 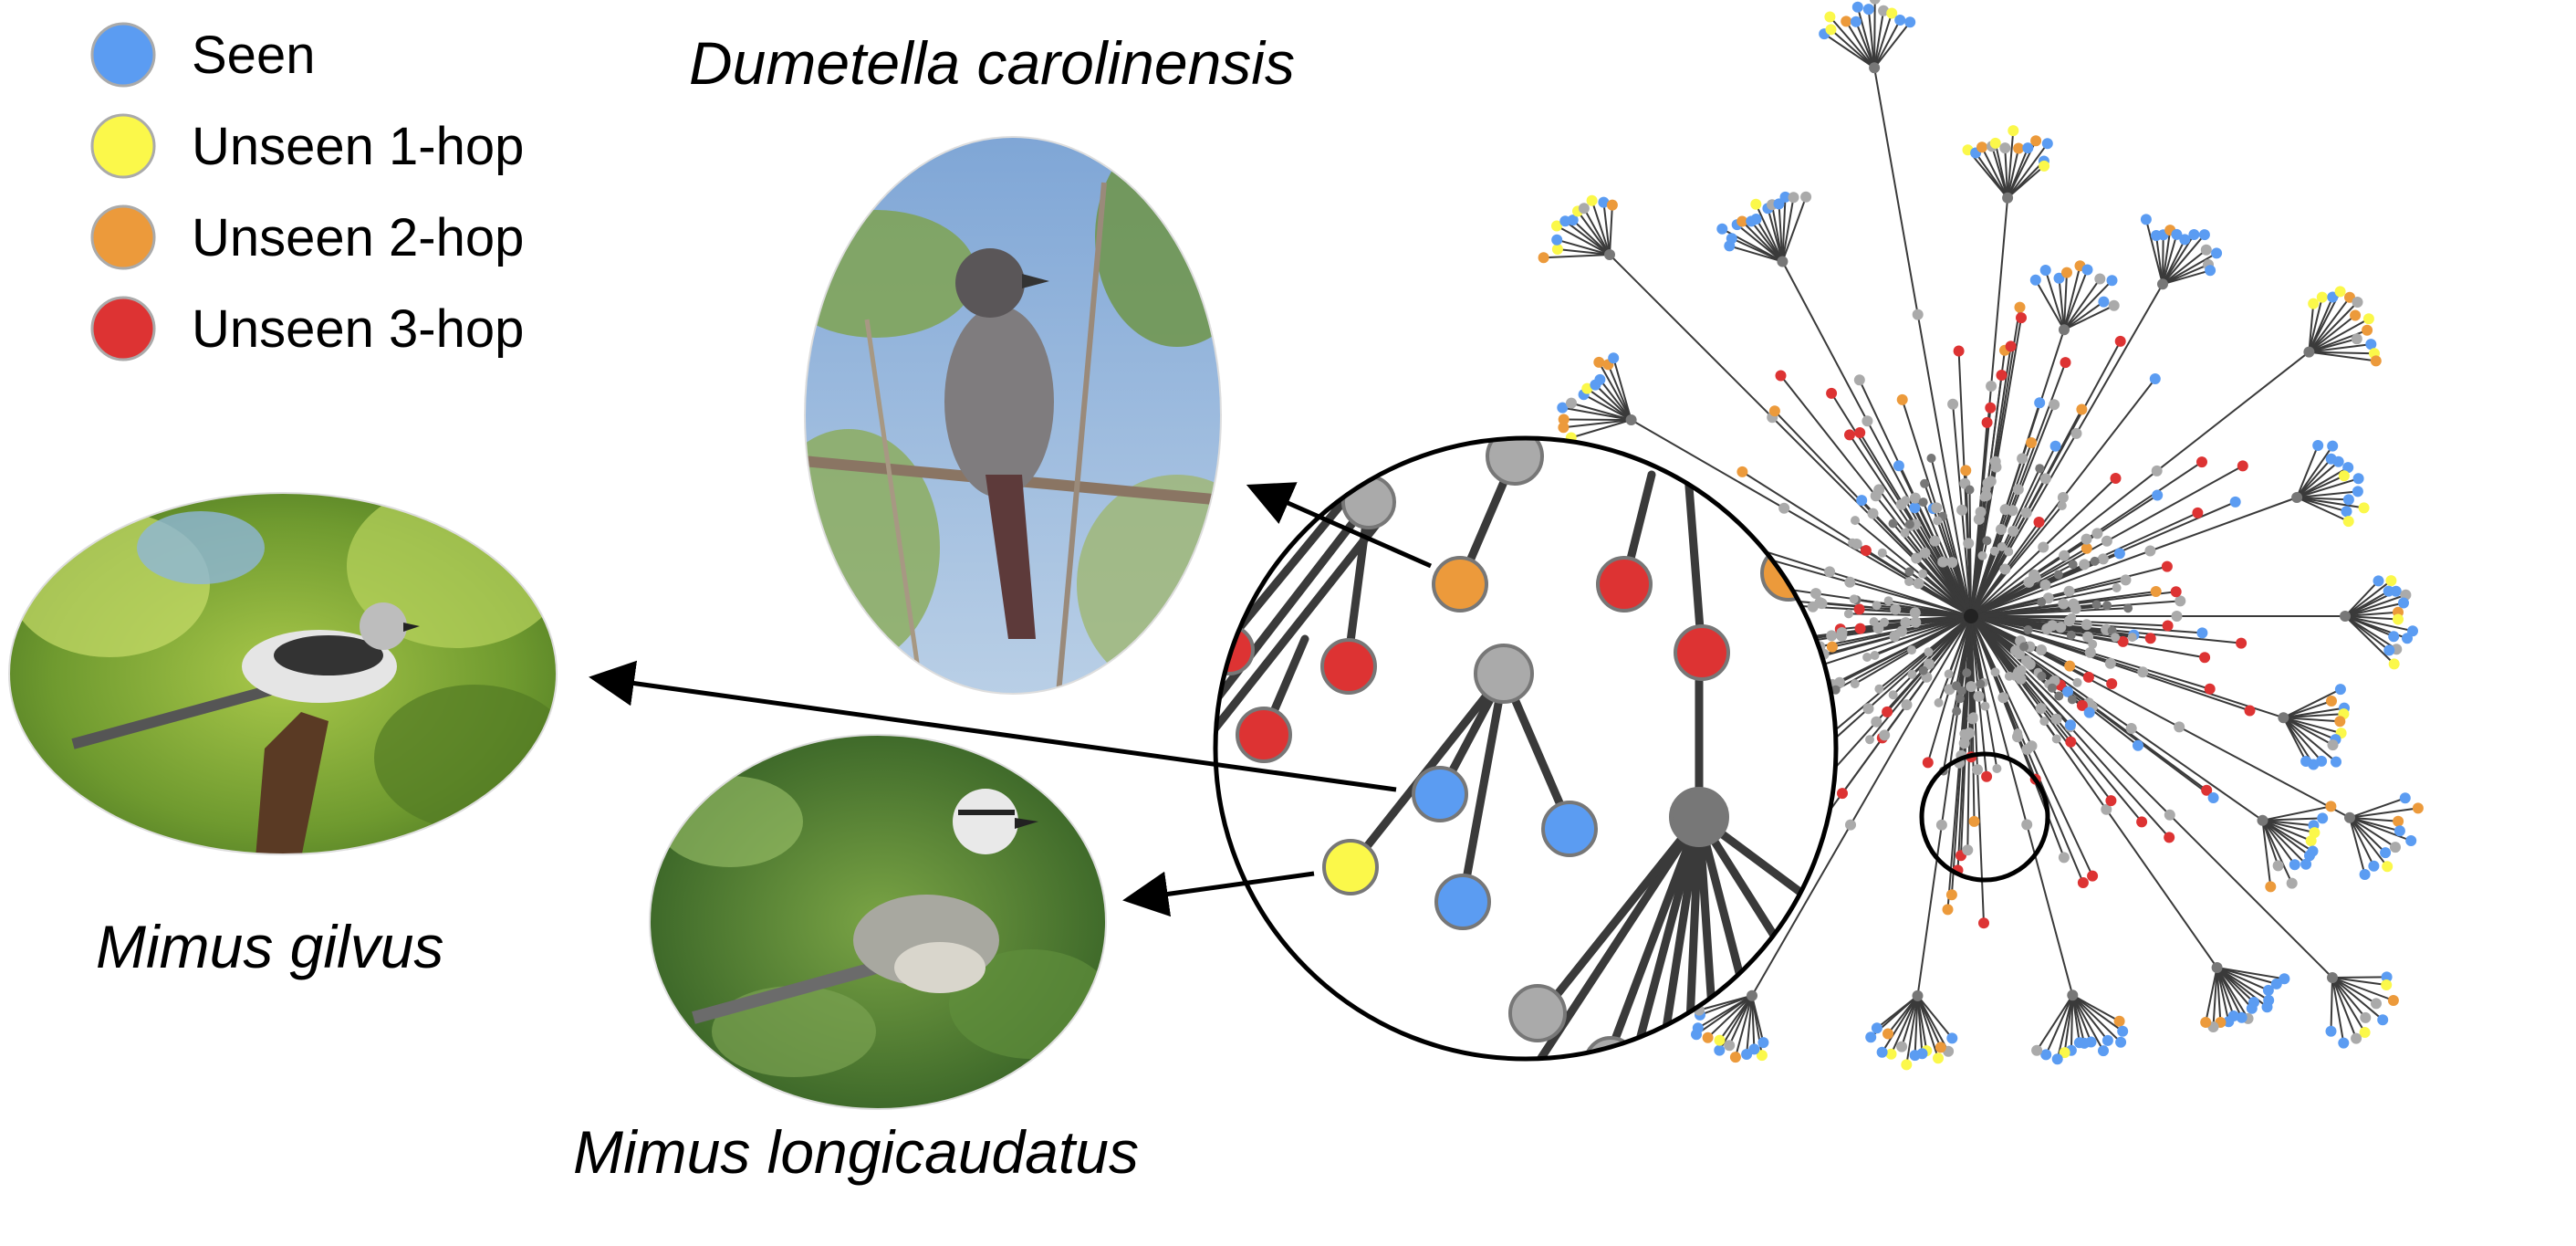 I want to click on photo-gilvus-frame, so click(x=283, y=673).